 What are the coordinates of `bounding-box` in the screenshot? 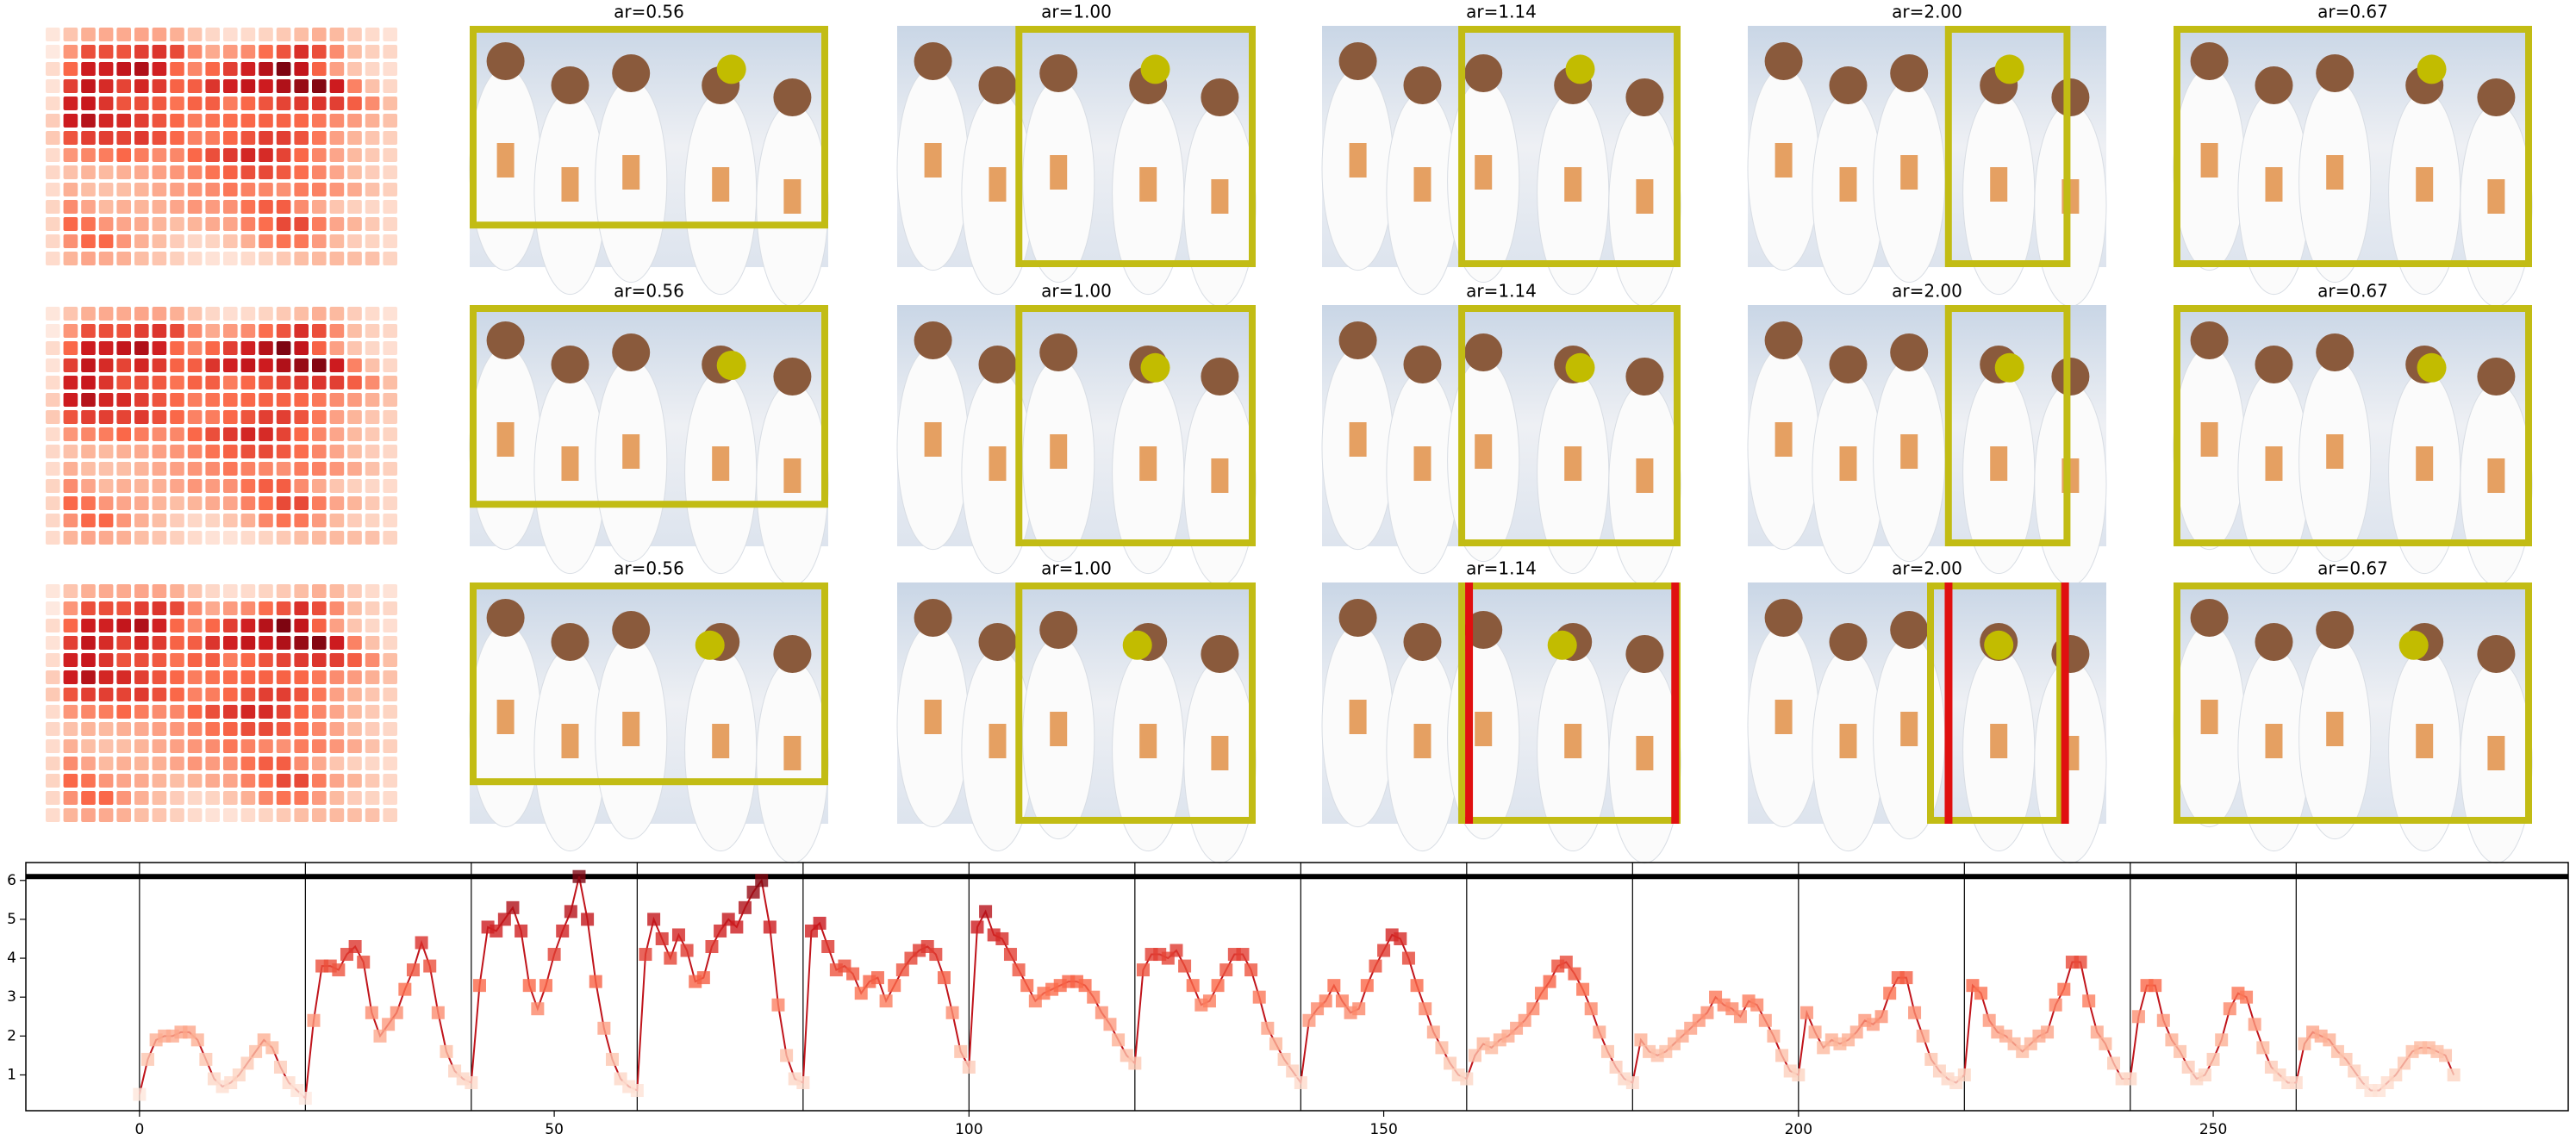 It's located at (649, 684).